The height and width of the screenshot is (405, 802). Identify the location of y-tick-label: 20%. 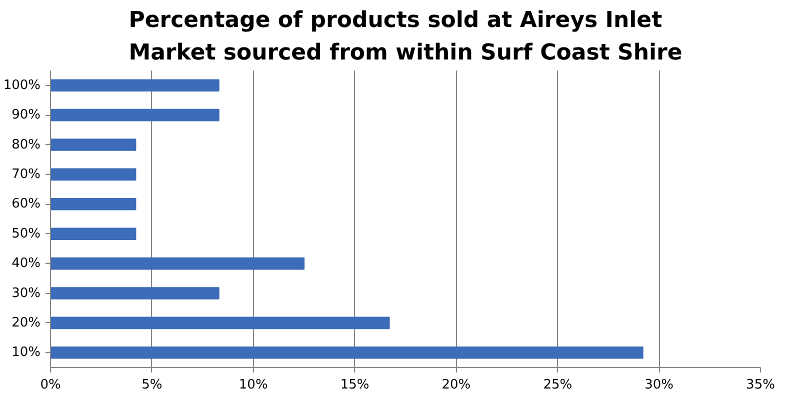
(26, 322).